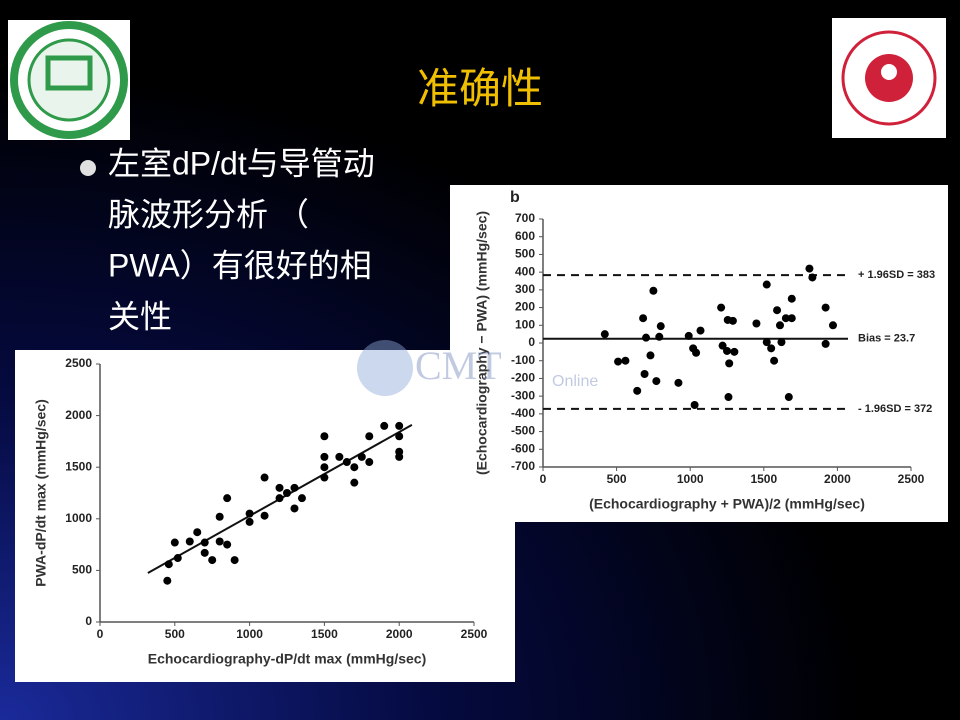 This screenshot has width=960, height=720. Describe the element at coordinates (523, 360) in the screenshot. I see `y-tick-label: -100` at that location.